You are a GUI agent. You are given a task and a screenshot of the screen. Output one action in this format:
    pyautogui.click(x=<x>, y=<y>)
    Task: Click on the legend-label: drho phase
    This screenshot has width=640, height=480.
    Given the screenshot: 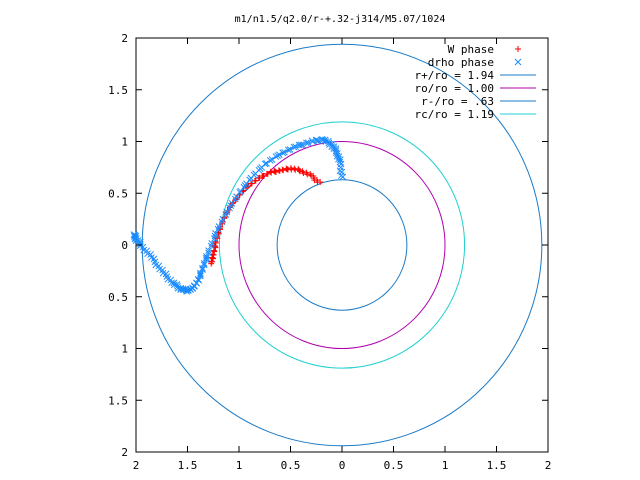 What is the action you would take?
    pyautogui.click(x=461, y=62)
    